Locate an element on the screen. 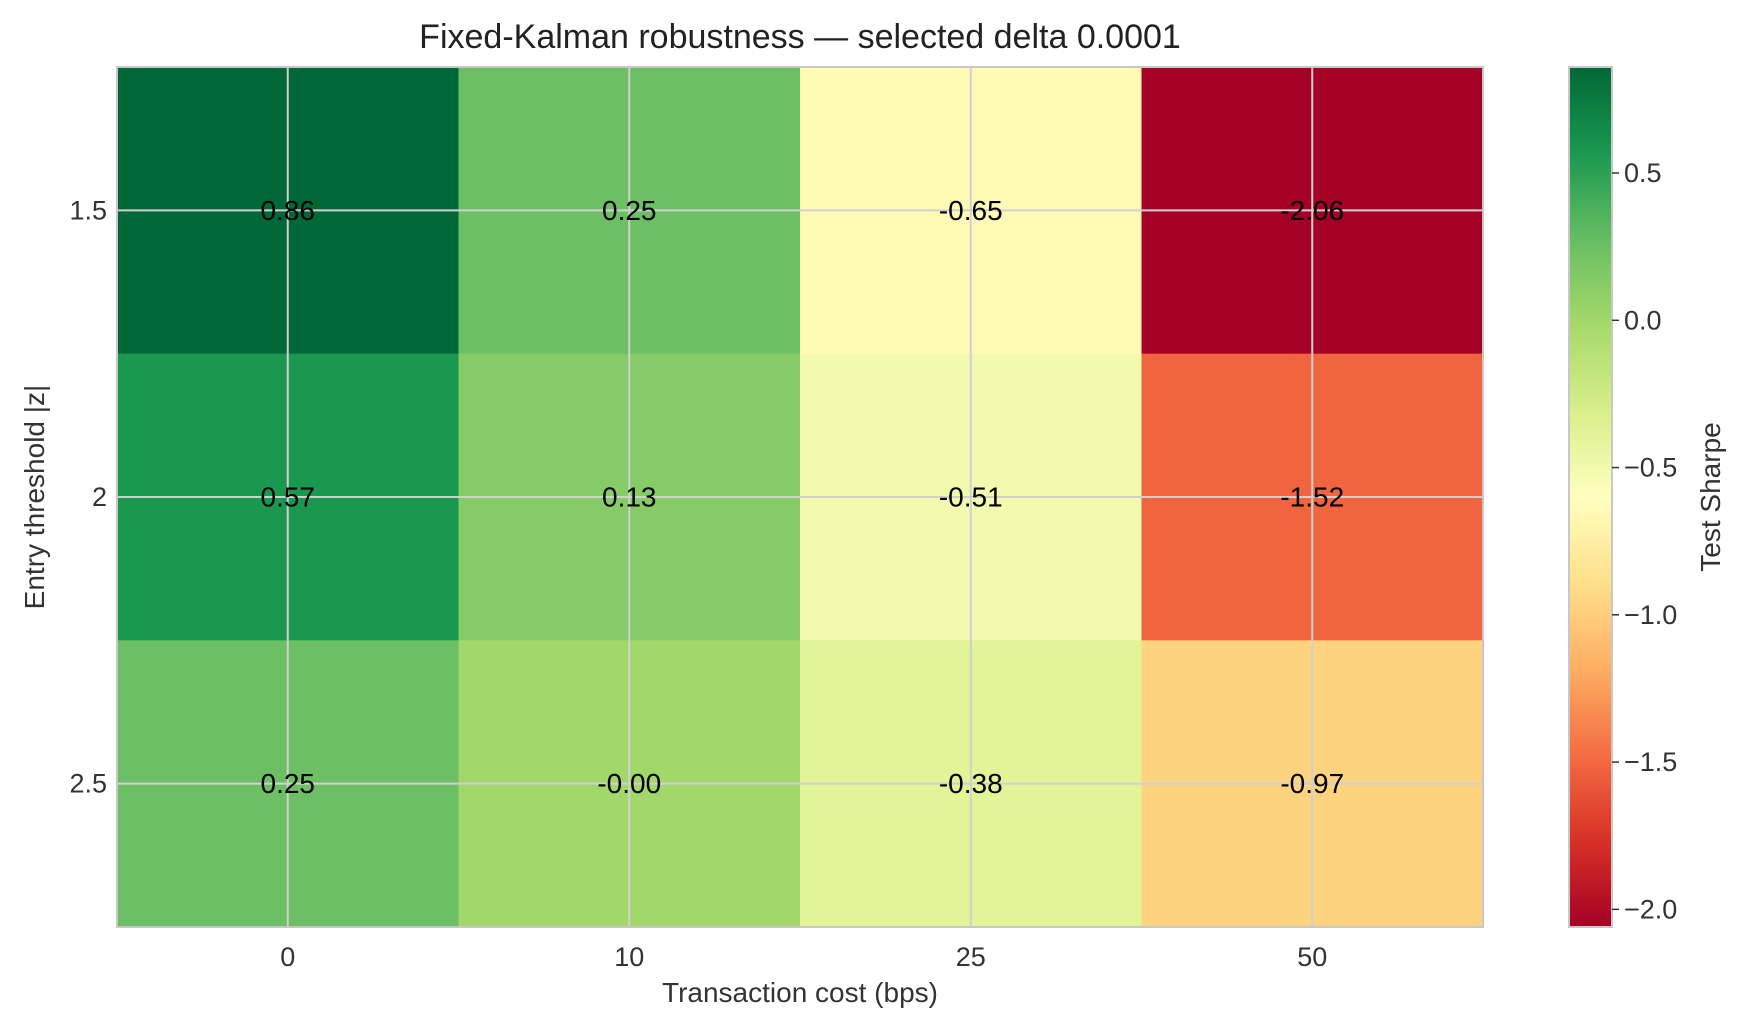 The image size is (1747, 1033). x-tick-label: 0 is located at coordinates (287, 957).